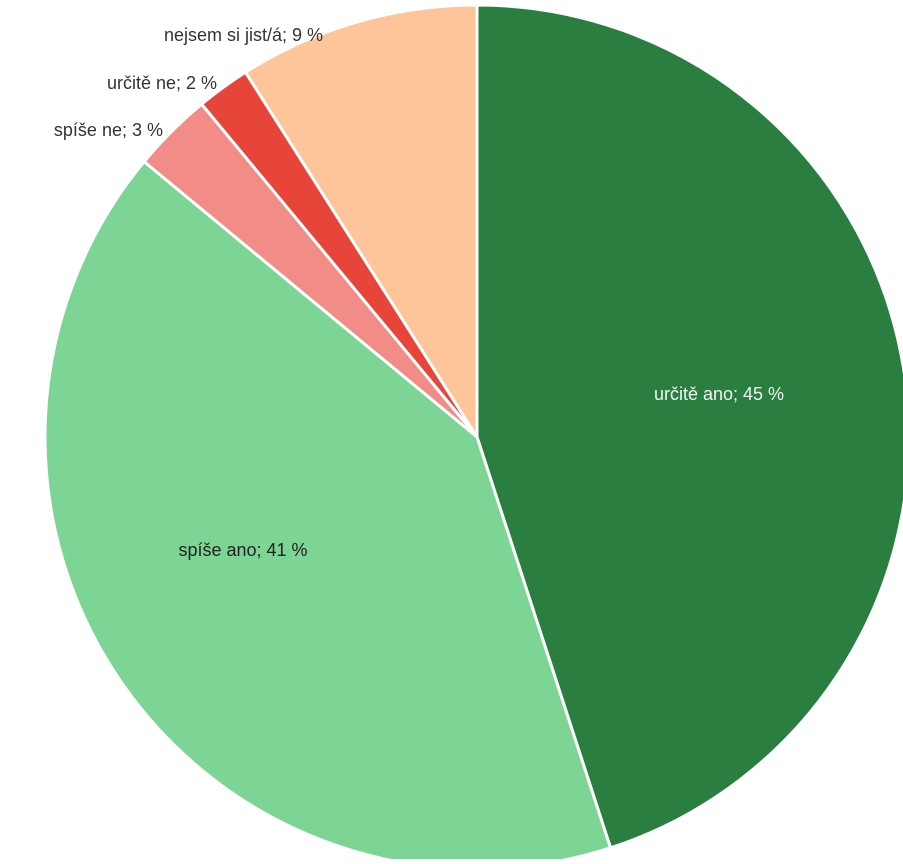  What do you see at coordinates (162, 83) in the screenshot?
I see `slice-label-4: určitě ne; 2 %` at bounding box center [162, 83].